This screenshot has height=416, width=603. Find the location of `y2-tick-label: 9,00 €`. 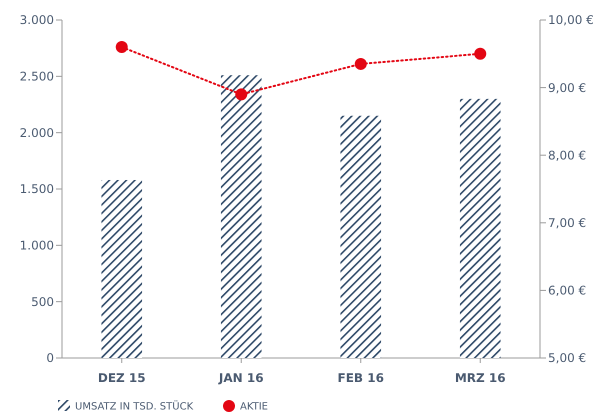

y2-tick-label: 9,00 € is located at coordinates (567, 87).